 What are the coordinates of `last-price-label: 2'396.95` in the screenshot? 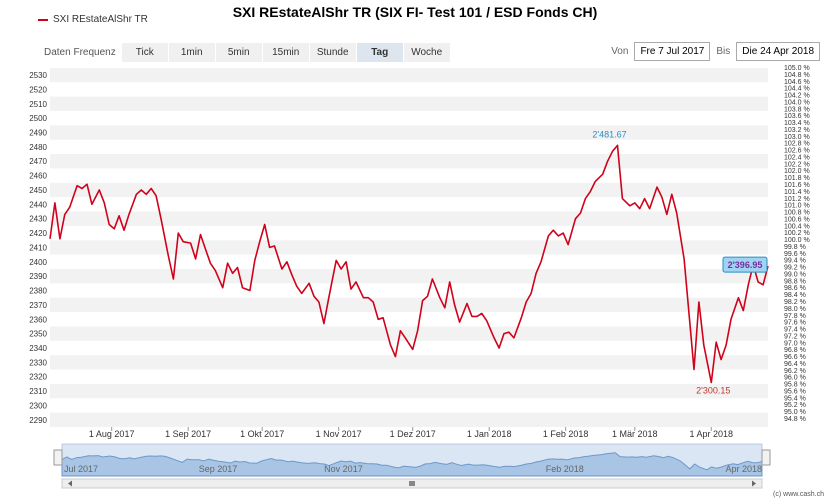 It's located at (745, 265).